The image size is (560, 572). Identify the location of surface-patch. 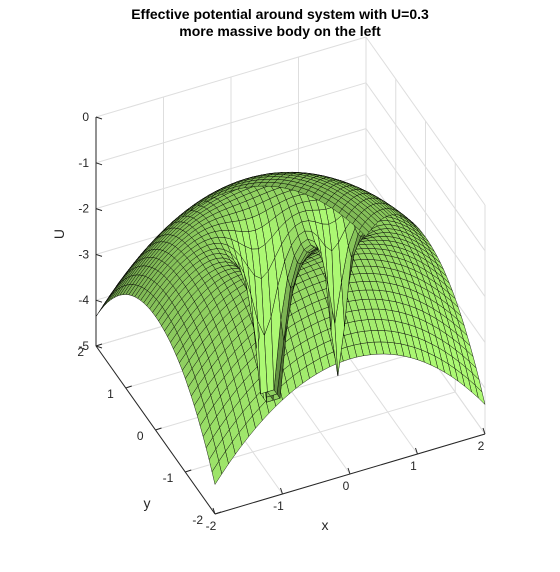
(101, 309).